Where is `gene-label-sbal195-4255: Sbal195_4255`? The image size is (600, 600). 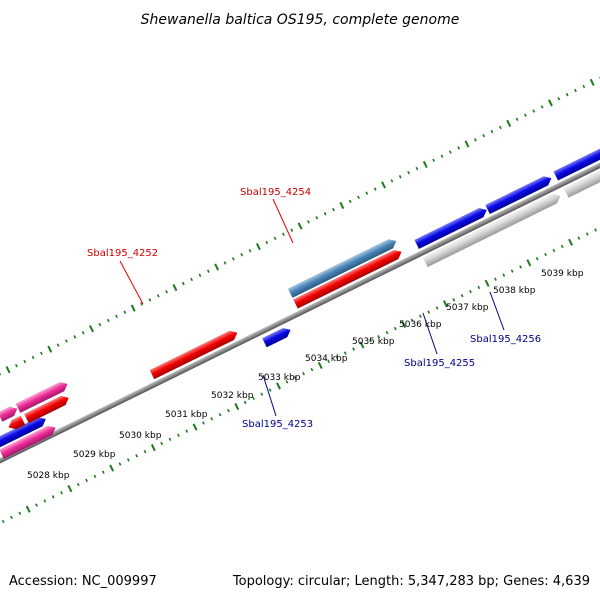
gene-label-sbal195-4255: Sbal195_4255 is located at coordinates (439, 363).